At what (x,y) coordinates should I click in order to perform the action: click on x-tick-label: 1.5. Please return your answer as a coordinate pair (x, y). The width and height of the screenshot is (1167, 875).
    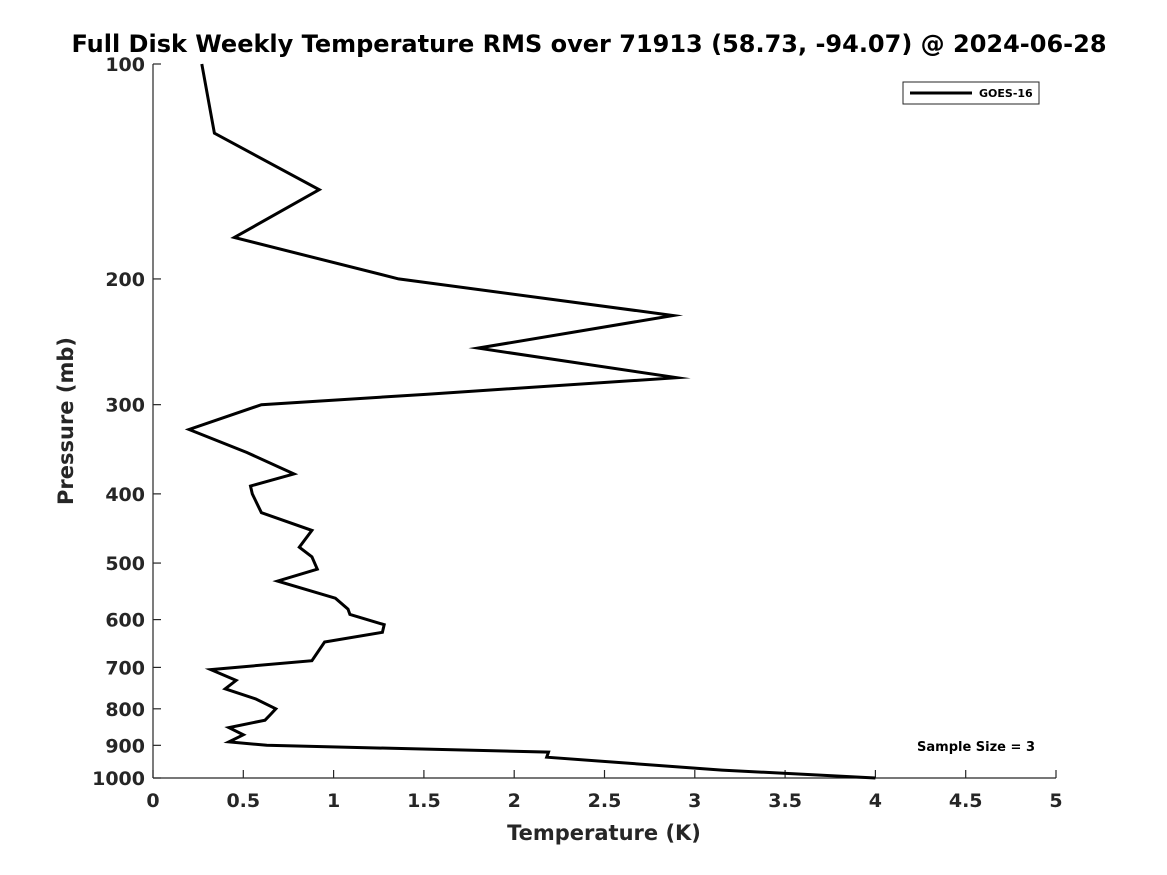
    Looking at the image, I should click on (424, 801).